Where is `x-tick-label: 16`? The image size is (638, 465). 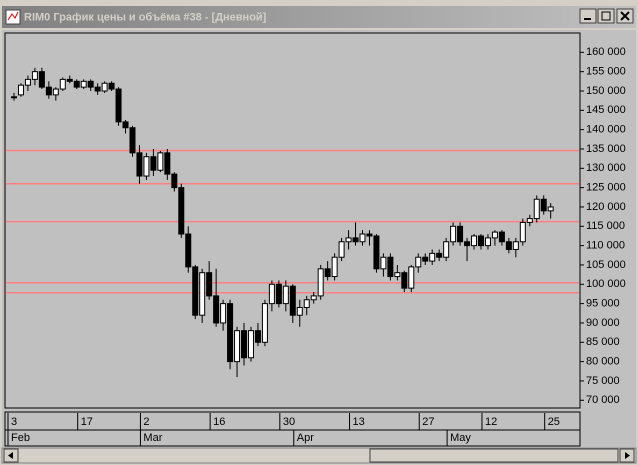 x-tick-label: 16 is located at coordinates (219, 422).